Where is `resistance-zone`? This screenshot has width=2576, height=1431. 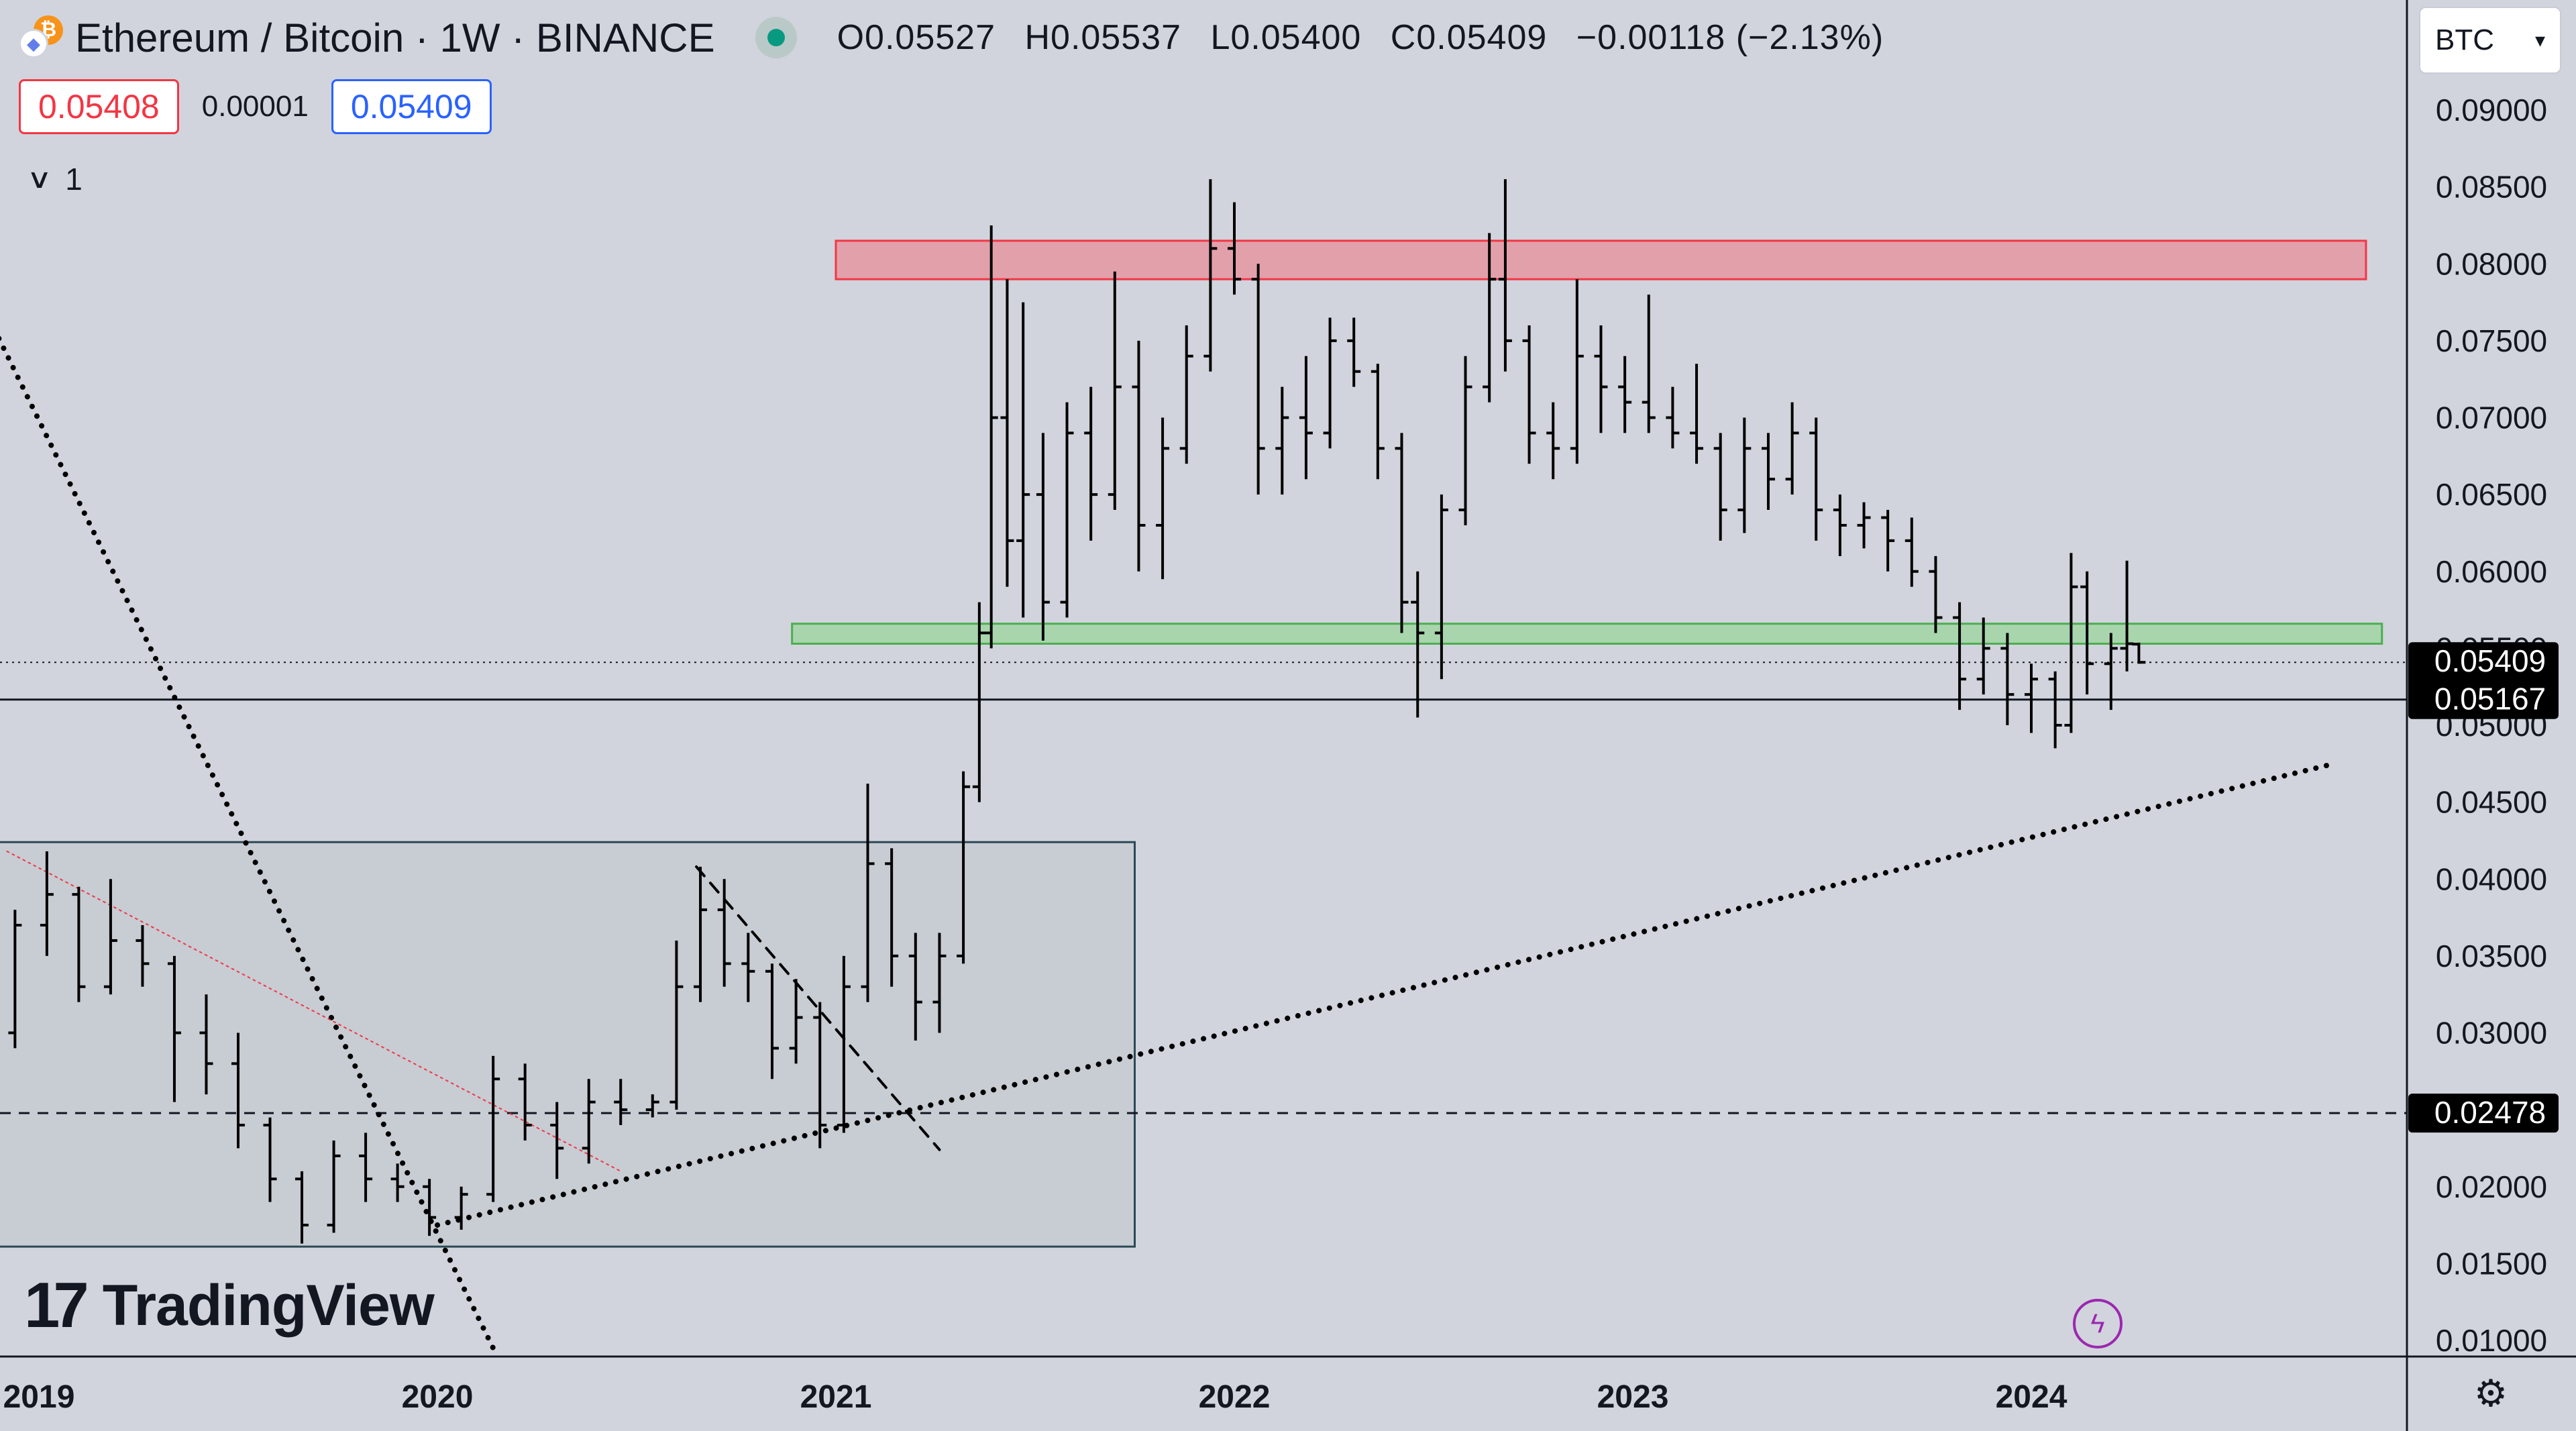
resistance-zone is located at coordinates (1601, 260).